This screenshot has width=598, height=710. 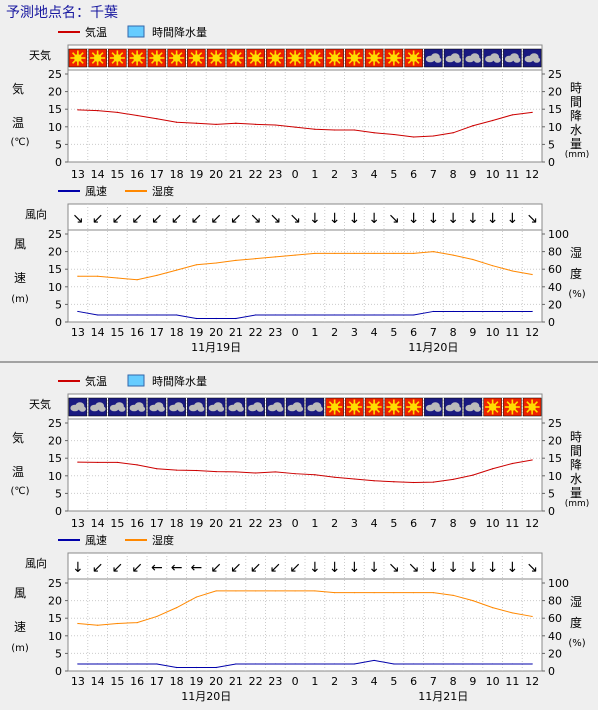 I want to click on block2-winddir-arrow: ↙, so click(x=236, y=568).